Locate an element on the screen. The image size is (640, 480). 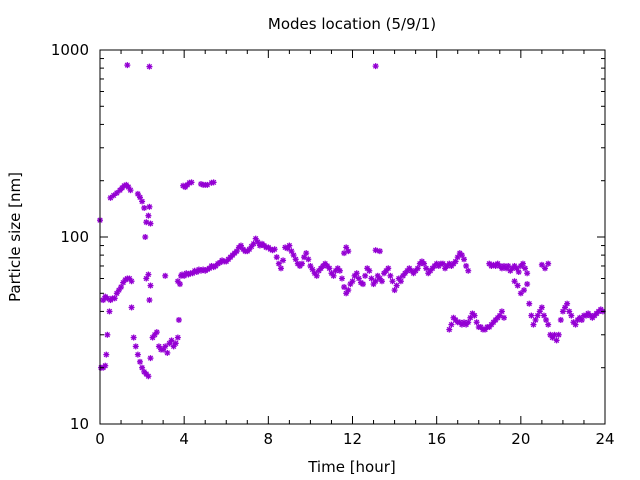
x-tick-label: 0 is located at coordinates (100, 439).